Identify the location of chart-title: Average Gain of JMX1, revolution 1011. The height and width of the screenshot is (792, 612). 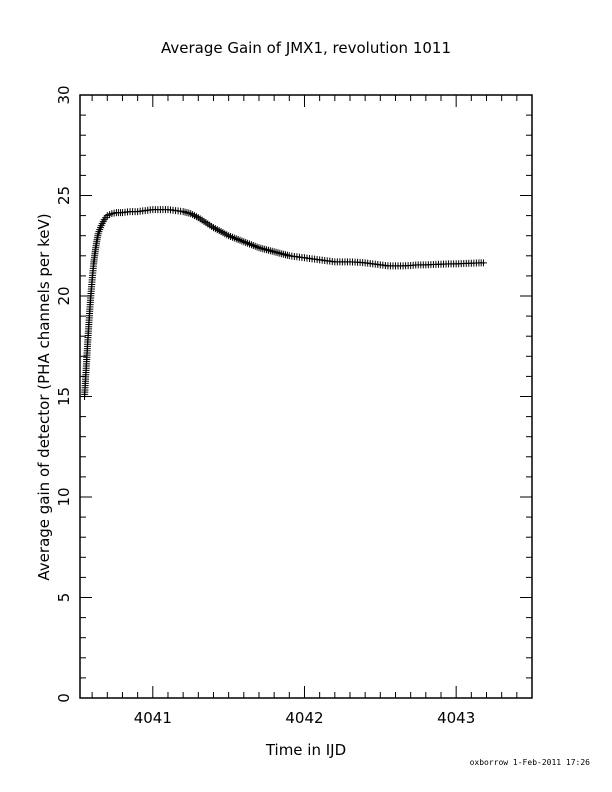
(306, 48).